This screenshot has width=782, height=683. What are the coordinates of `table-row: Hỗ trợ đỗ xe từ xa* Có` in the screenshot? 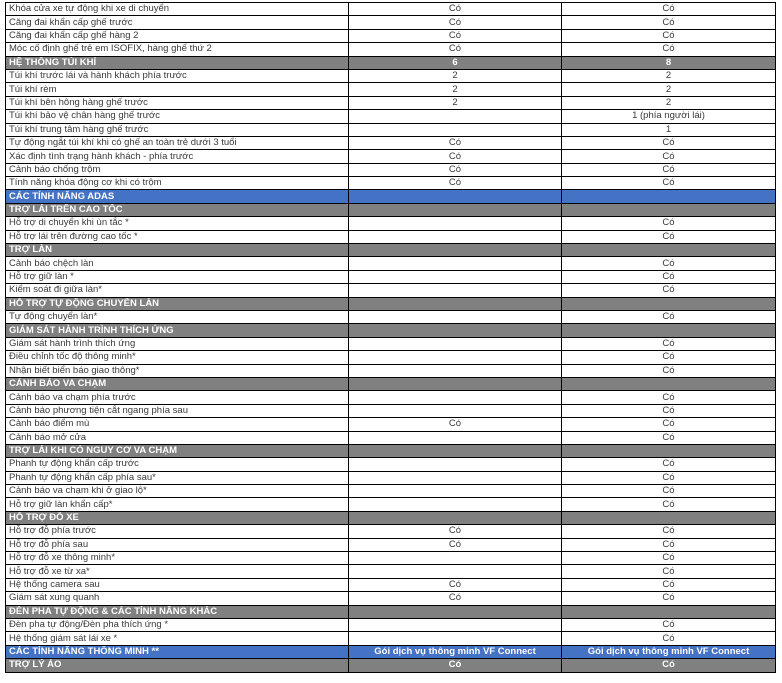 It's located at (390, 571).